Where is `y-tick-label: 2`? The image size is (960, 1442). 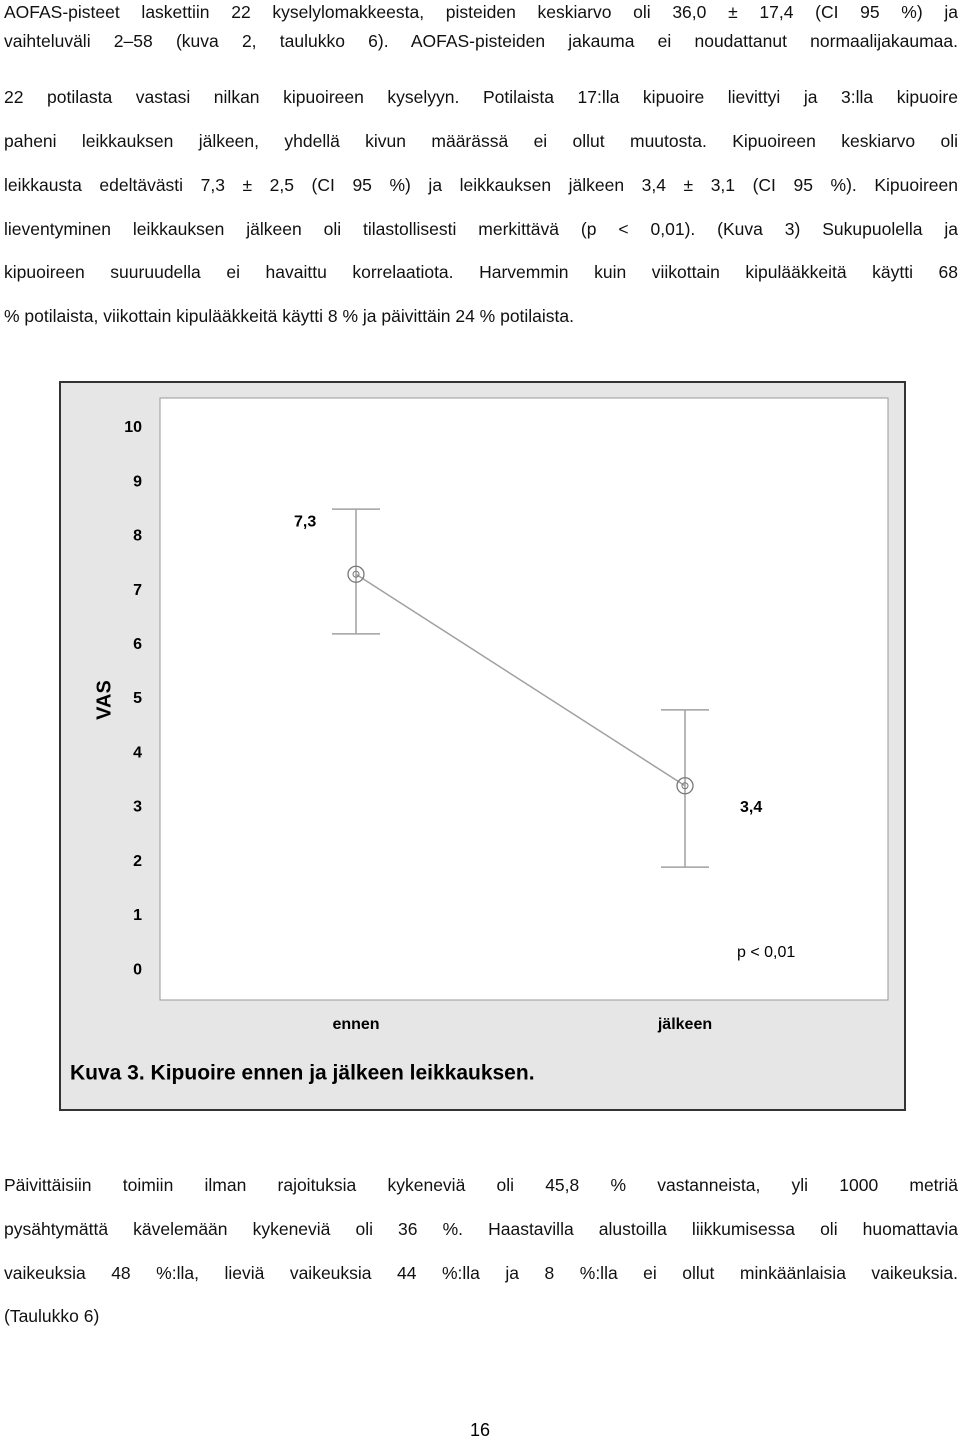 y-tick-label: 2 is located at coordinates (137, 861).